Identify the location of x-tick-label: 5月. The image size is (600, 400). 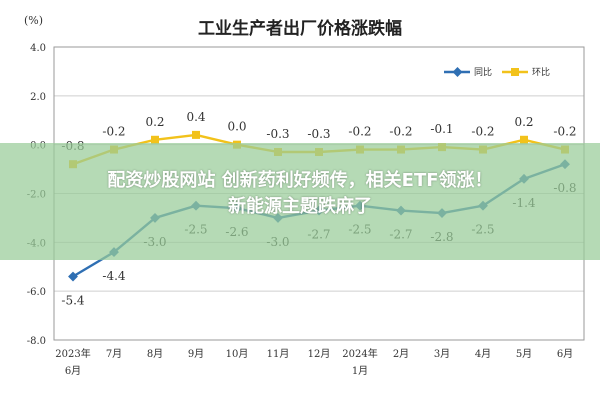
(524, 354).